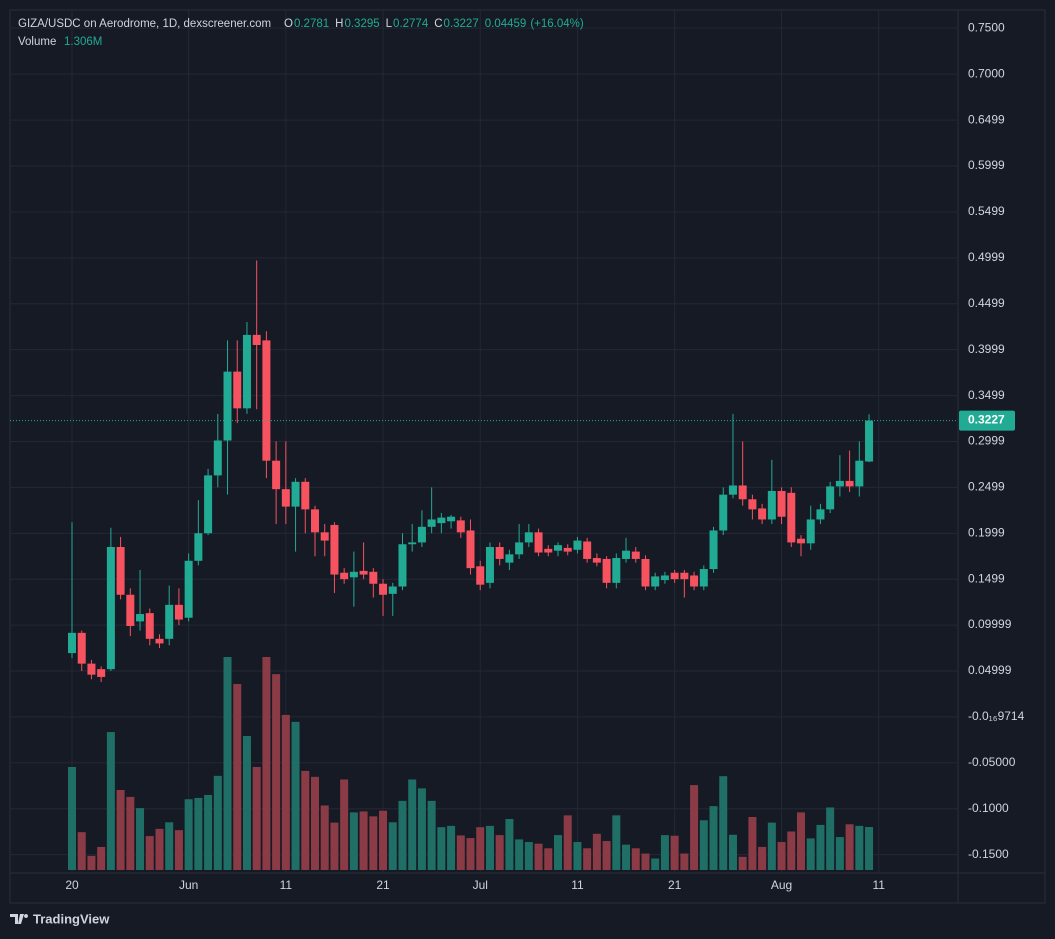  I want to click on y-tick-label: 0.7500, so click(986, 27).